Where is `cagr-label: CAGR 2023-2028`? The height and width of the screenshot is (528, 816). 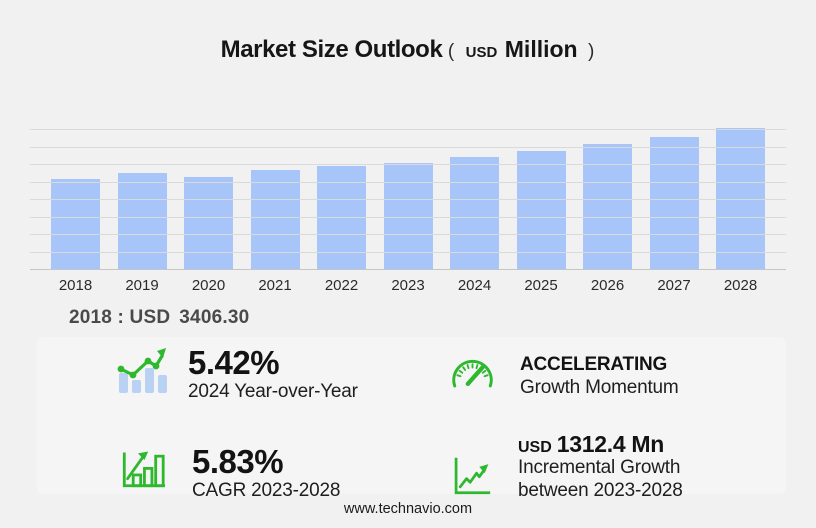 cagr-label: CAGR 2023-2028 is located at coordinates (266, 490).